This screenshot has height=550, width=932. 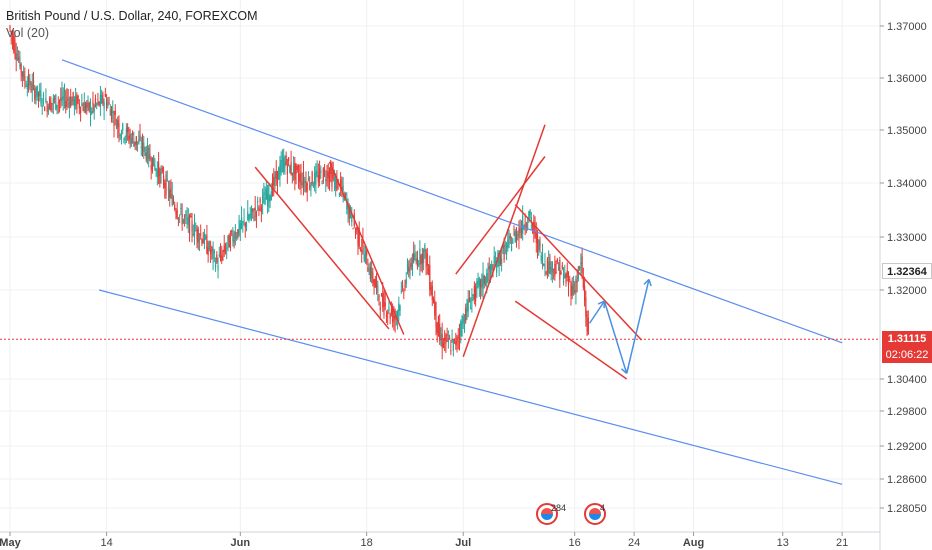 I want to click on volume-indicator-label: Vol (20), so click(x=28, y=33).